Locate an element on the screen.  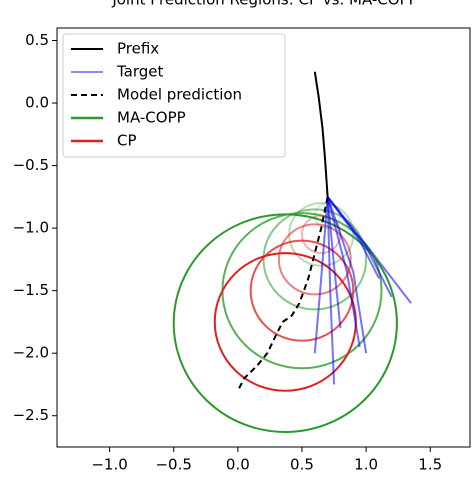
x-tick-label: 1.5 is located at coordinates (430, 465).